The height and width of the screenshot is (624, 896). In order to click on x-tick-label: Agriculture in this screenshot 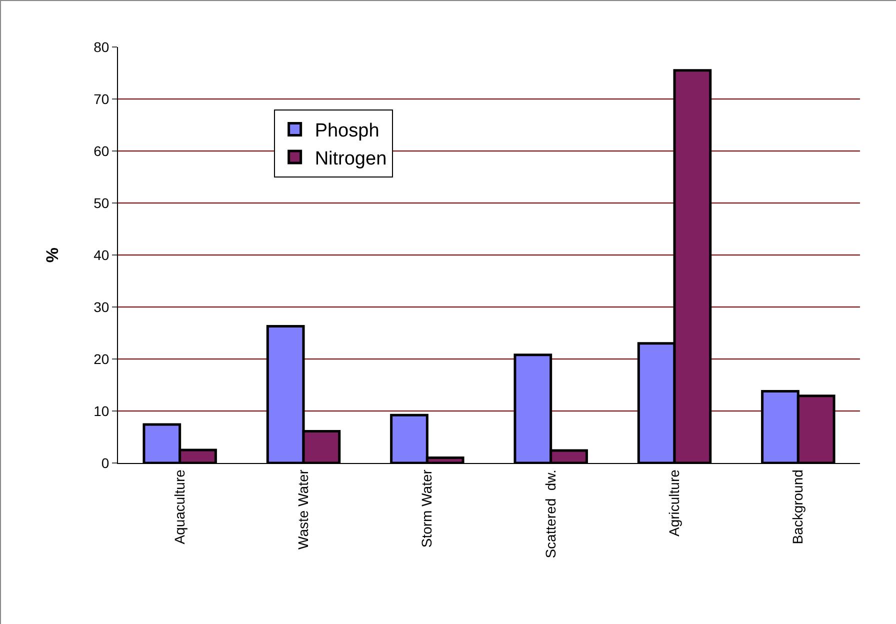, I will do `click(674, 503)`.